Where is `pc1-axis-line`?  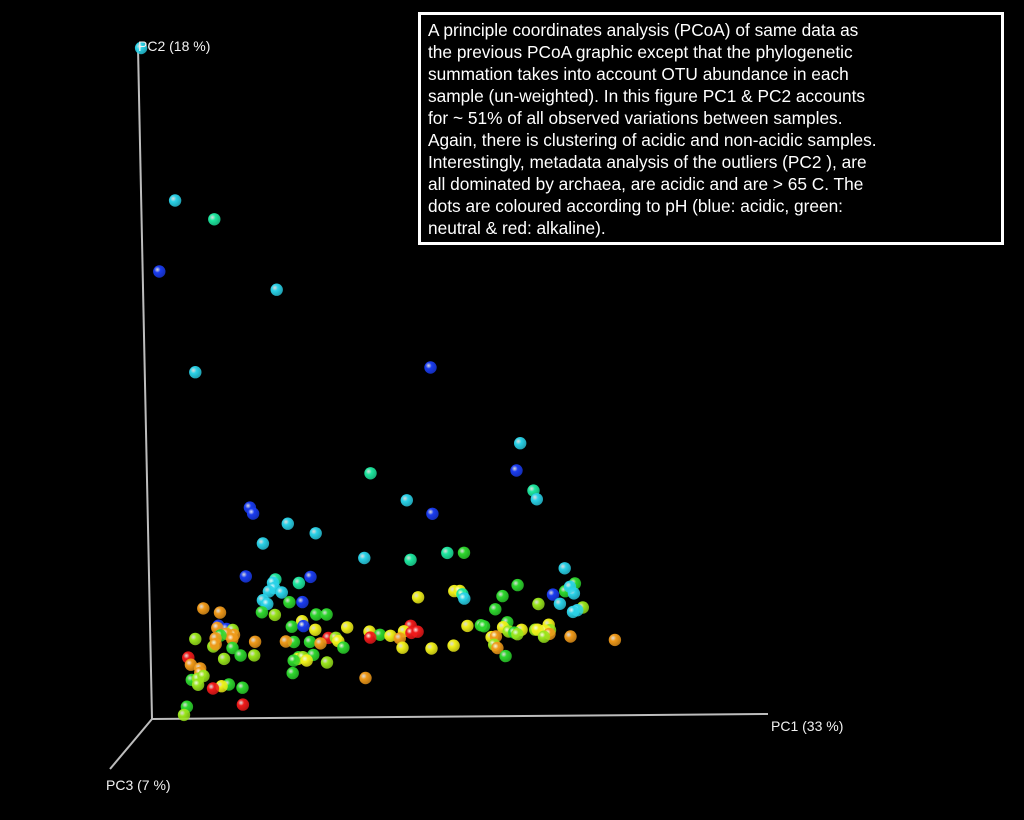
pc1-axis-line is located at coordinates (460, 716).